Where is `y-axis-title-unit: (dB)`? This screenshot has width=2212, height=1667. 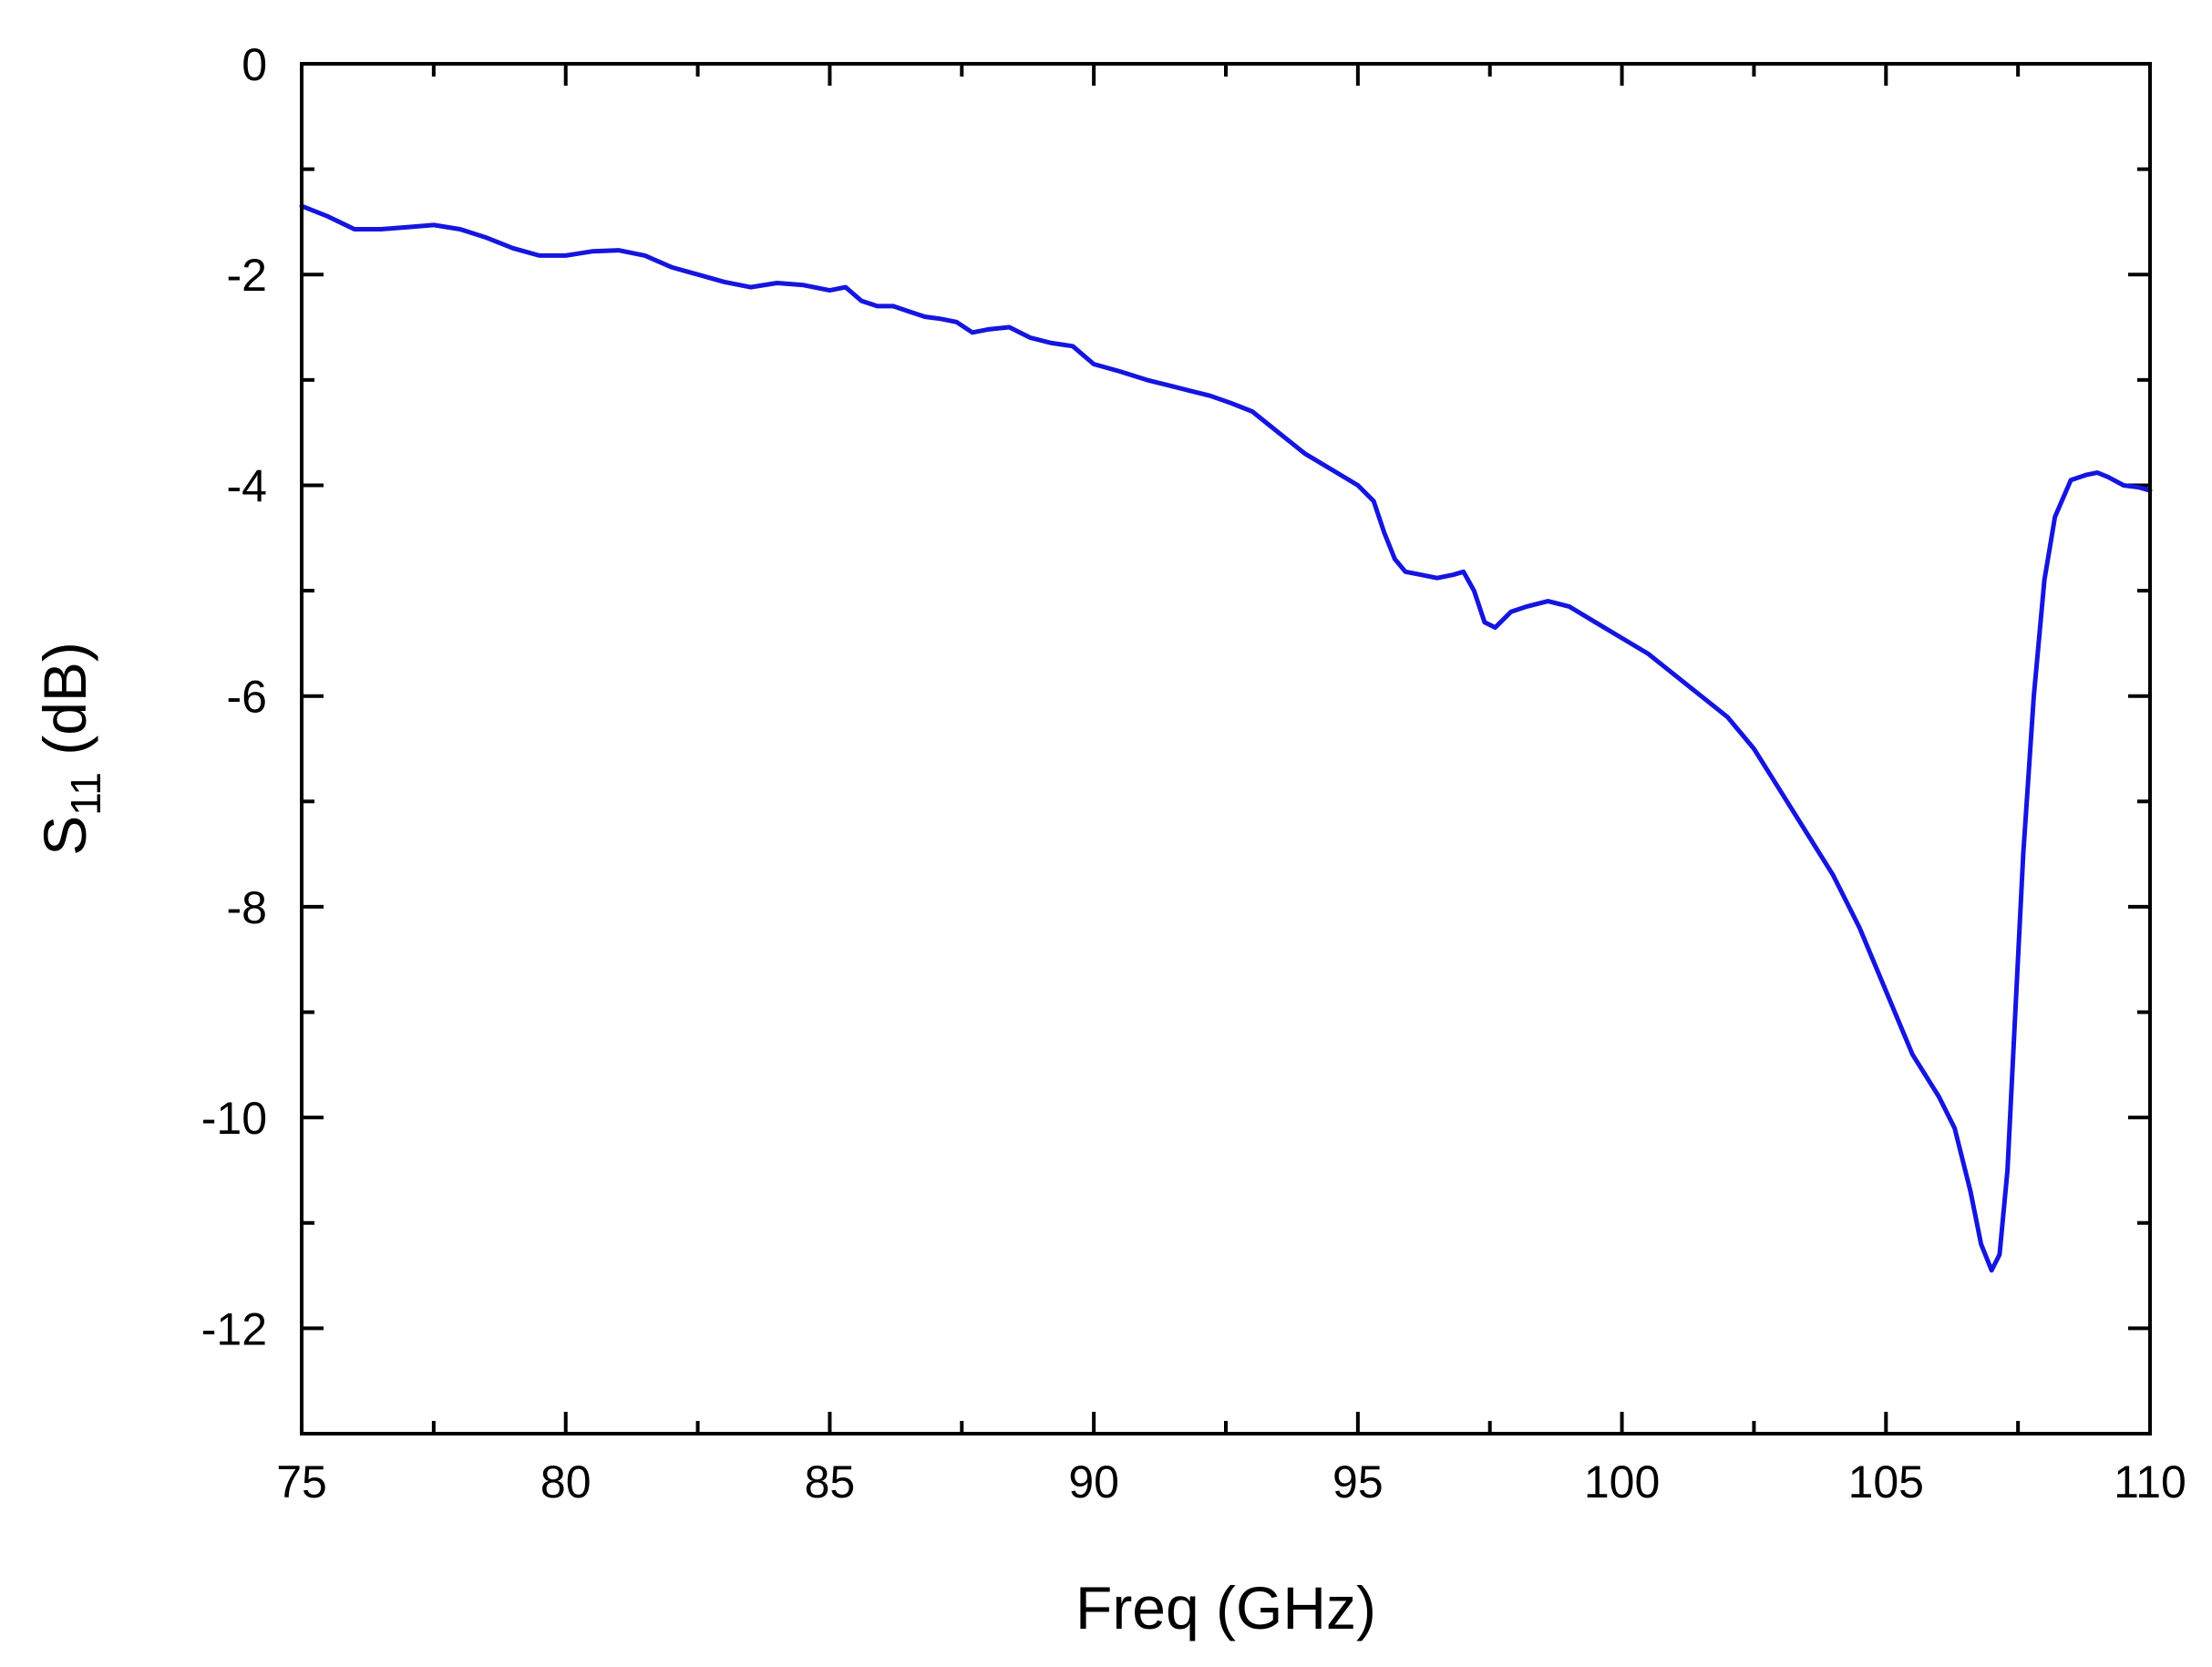 y-axis-title-unit: (dB) is located at coordinates (64, 707).